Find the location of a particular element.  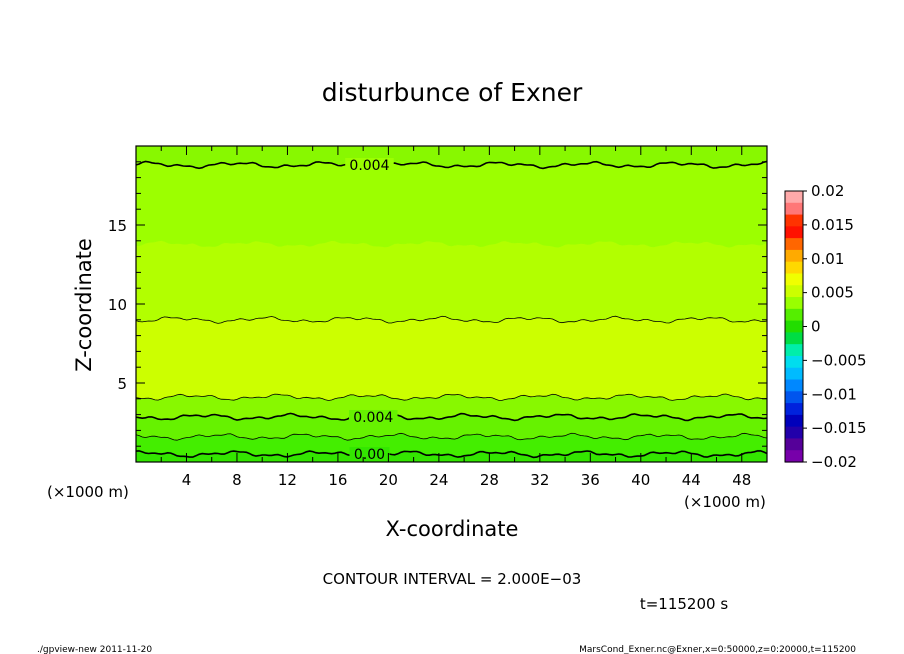

y-tick-label-5: 5 is located at coordinates (122, 384).